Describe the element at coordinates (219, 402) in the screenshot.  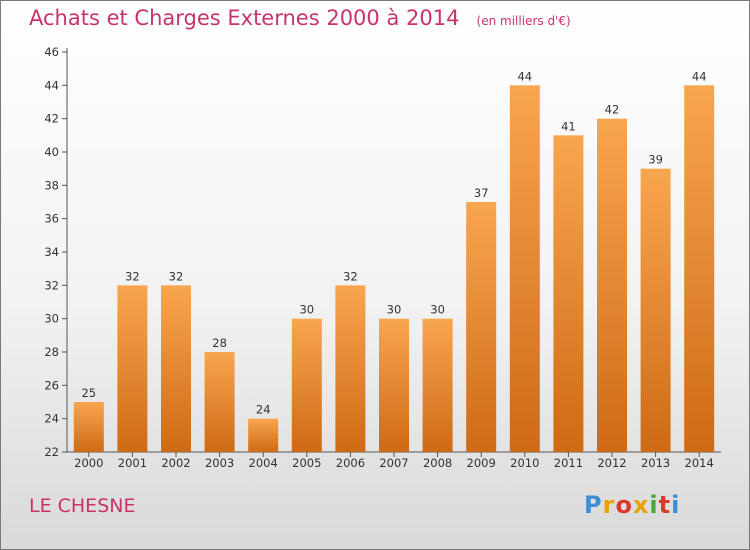
I see `bar-2003` at that location.